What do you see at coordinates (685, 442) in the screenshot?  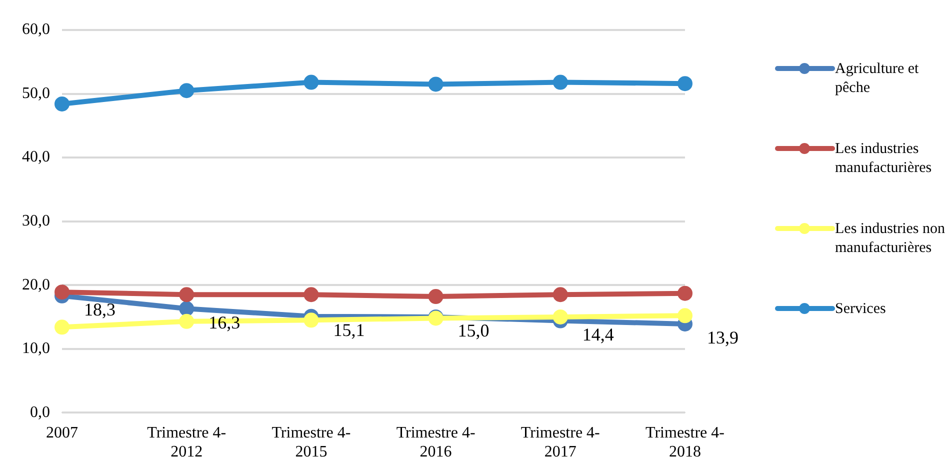 I see `x-tick-label: Trimestre 4- 2018` at bounding box center [685, 442].